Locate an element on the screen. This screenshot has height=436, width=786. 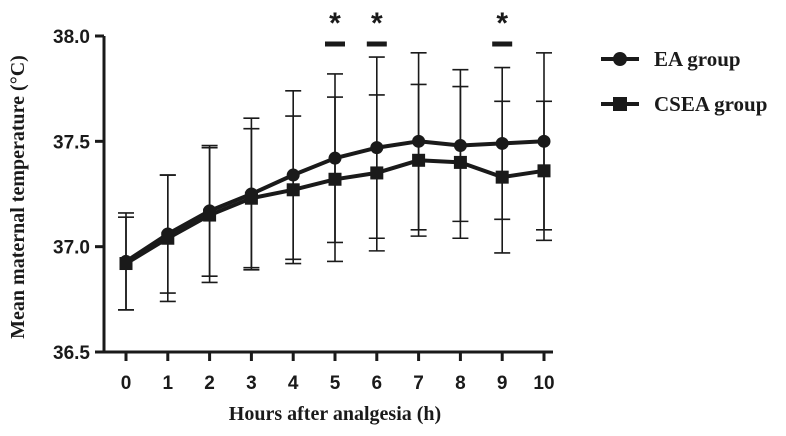
legend-label-ea: EA group is located at coordinates (697, 59).